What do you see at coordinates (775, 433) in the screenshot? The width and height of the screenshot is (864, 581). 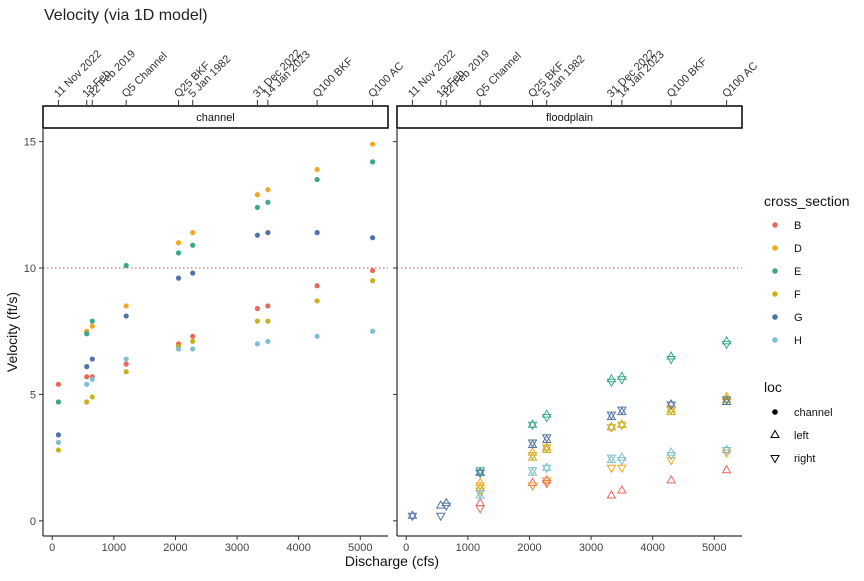 I see `legend-shape-left` at bounding box center [775, 433].